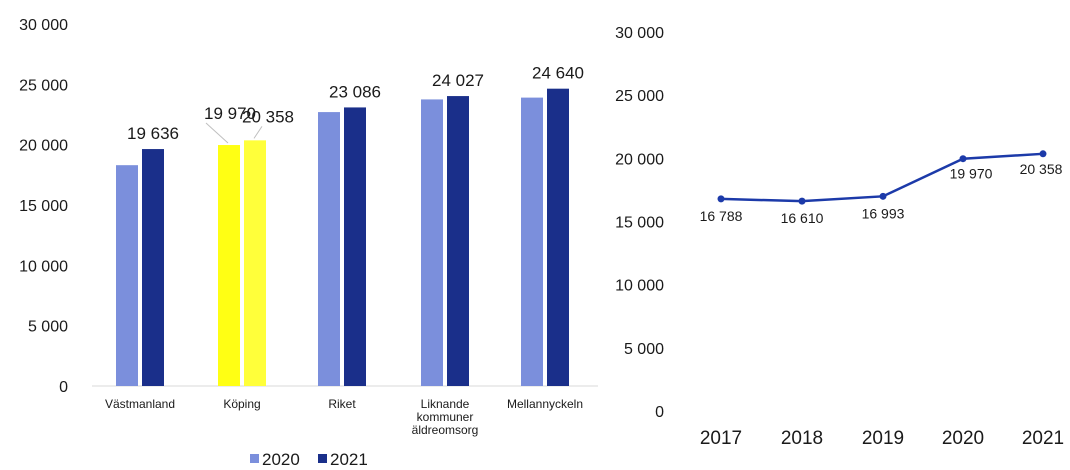 The height and width of the screenshot is (470, 1070). I want to click on line-y-tick-label: 20 000, so click(639, 159).